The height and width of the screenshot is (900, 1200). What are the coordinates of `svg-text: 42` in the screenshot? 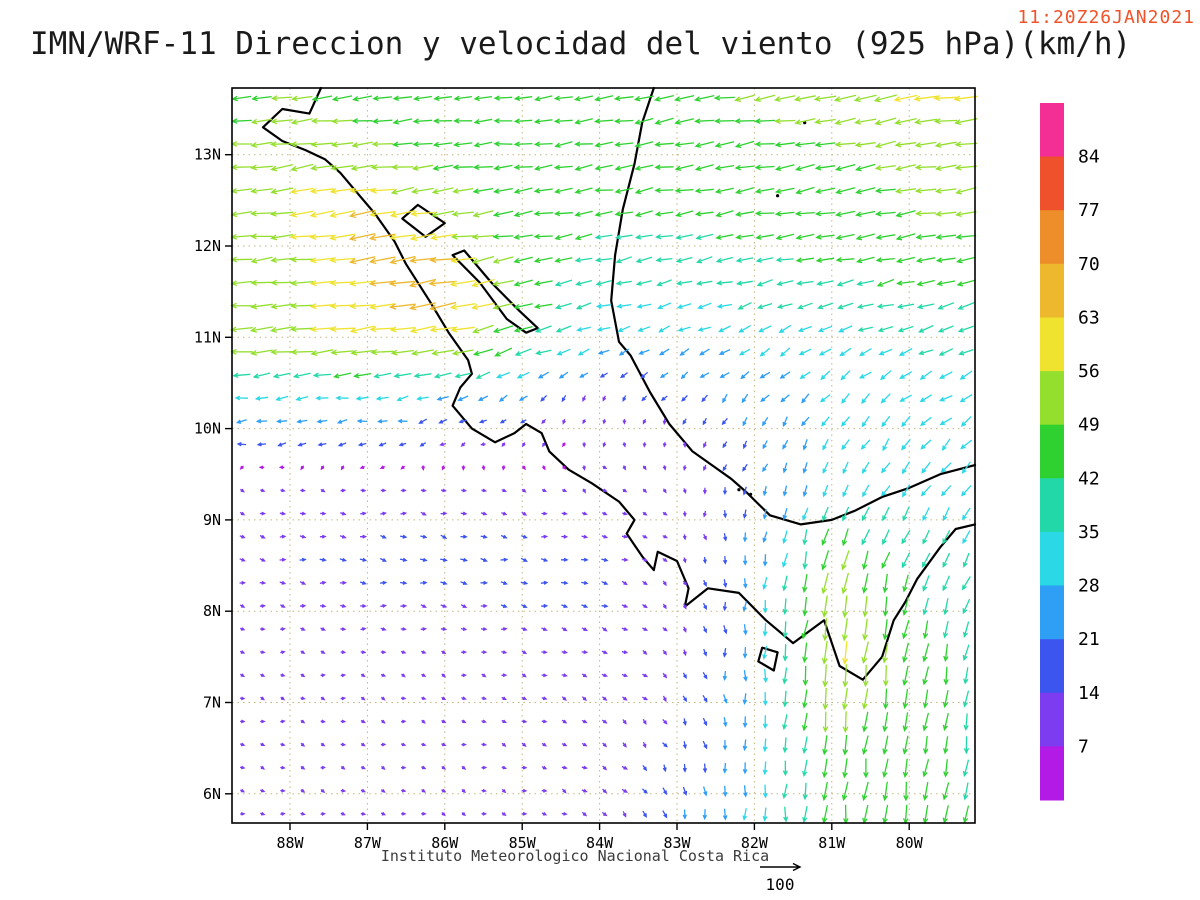 It's located at (1089, 478).